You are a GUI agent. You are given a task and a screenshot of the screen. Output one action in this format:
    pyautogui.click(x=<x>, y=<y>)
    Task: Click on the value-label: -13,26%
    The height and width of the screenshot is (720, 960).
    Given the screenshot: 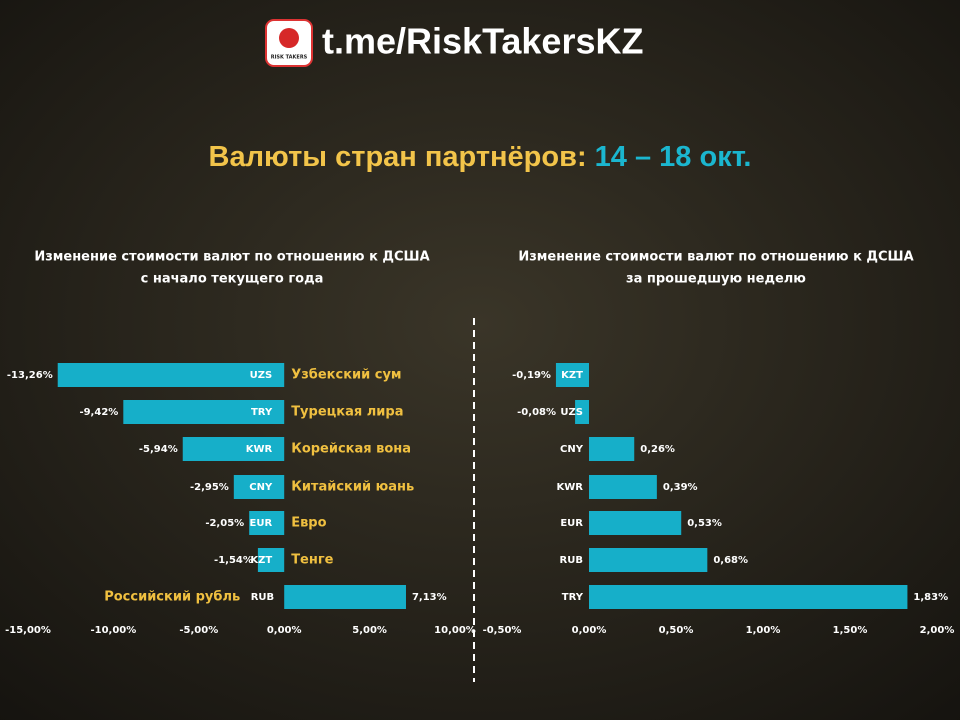 What is the action you would take?
    pyautogui.click(x=30, y=375)
    